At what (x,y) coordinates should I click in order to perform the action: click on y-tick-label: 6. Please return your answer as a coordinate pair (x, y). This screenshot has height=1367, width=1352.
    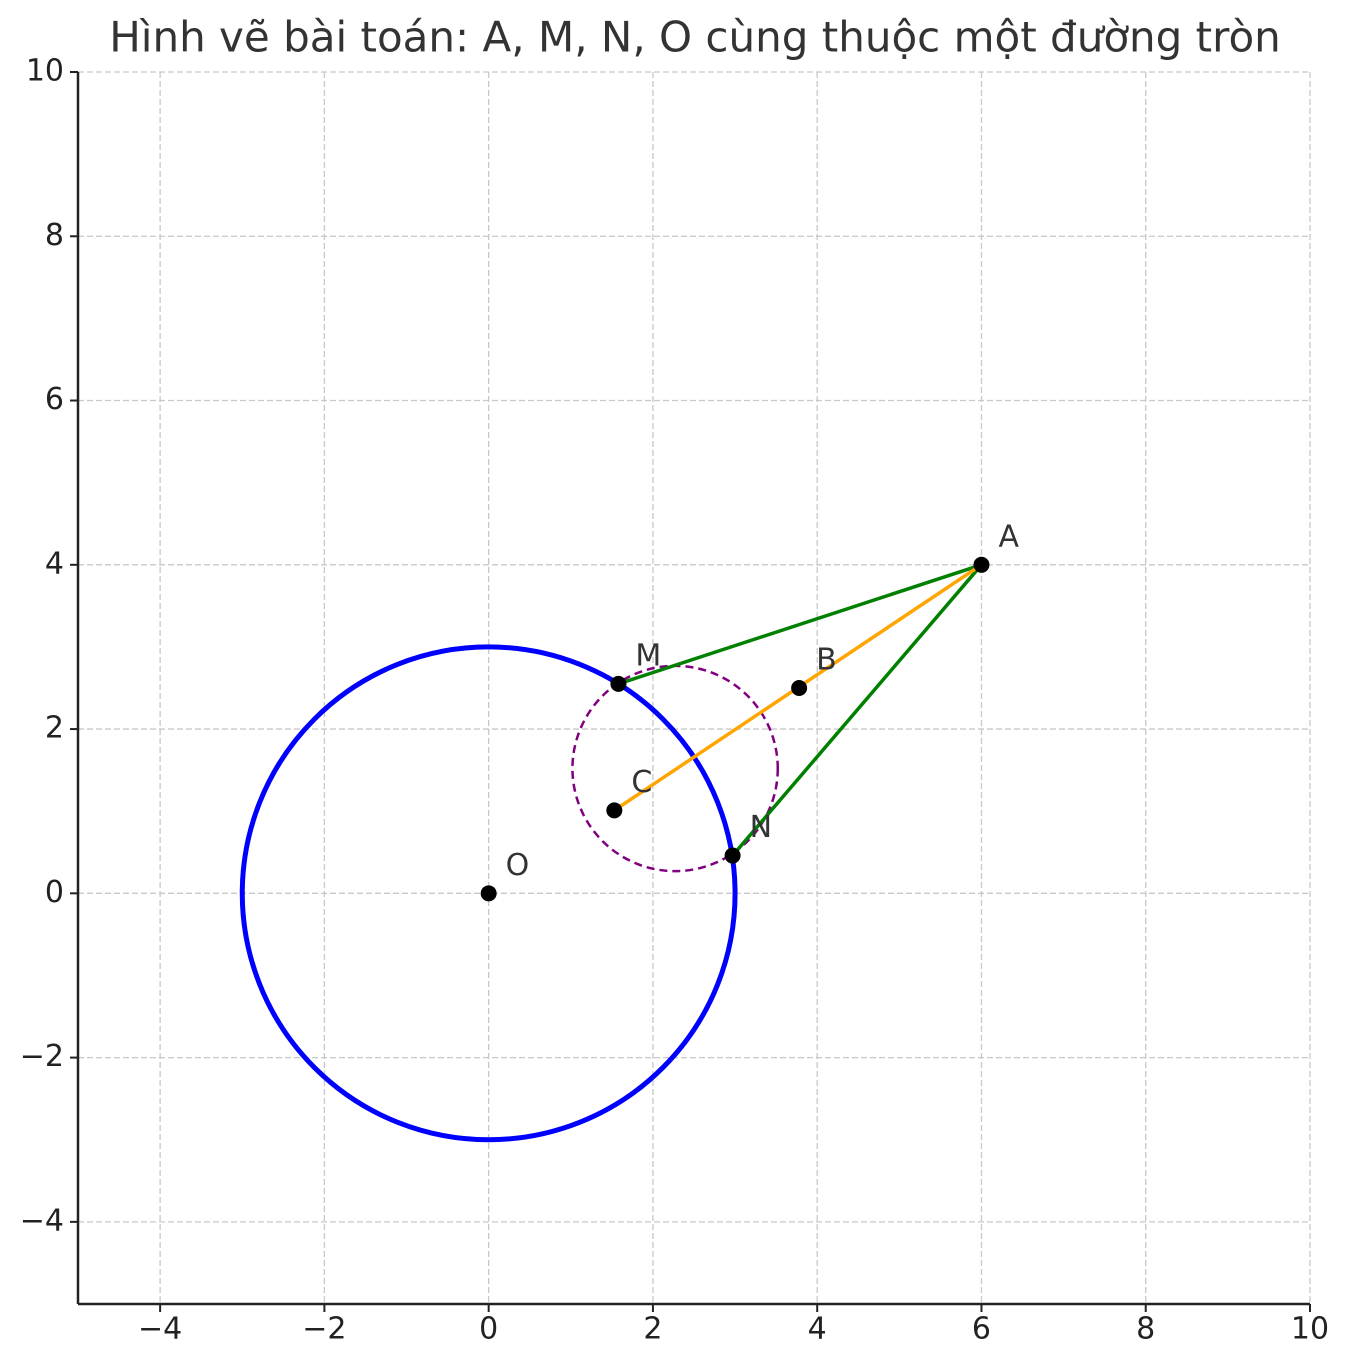
    Looking at the image, I should click on (54, 399).